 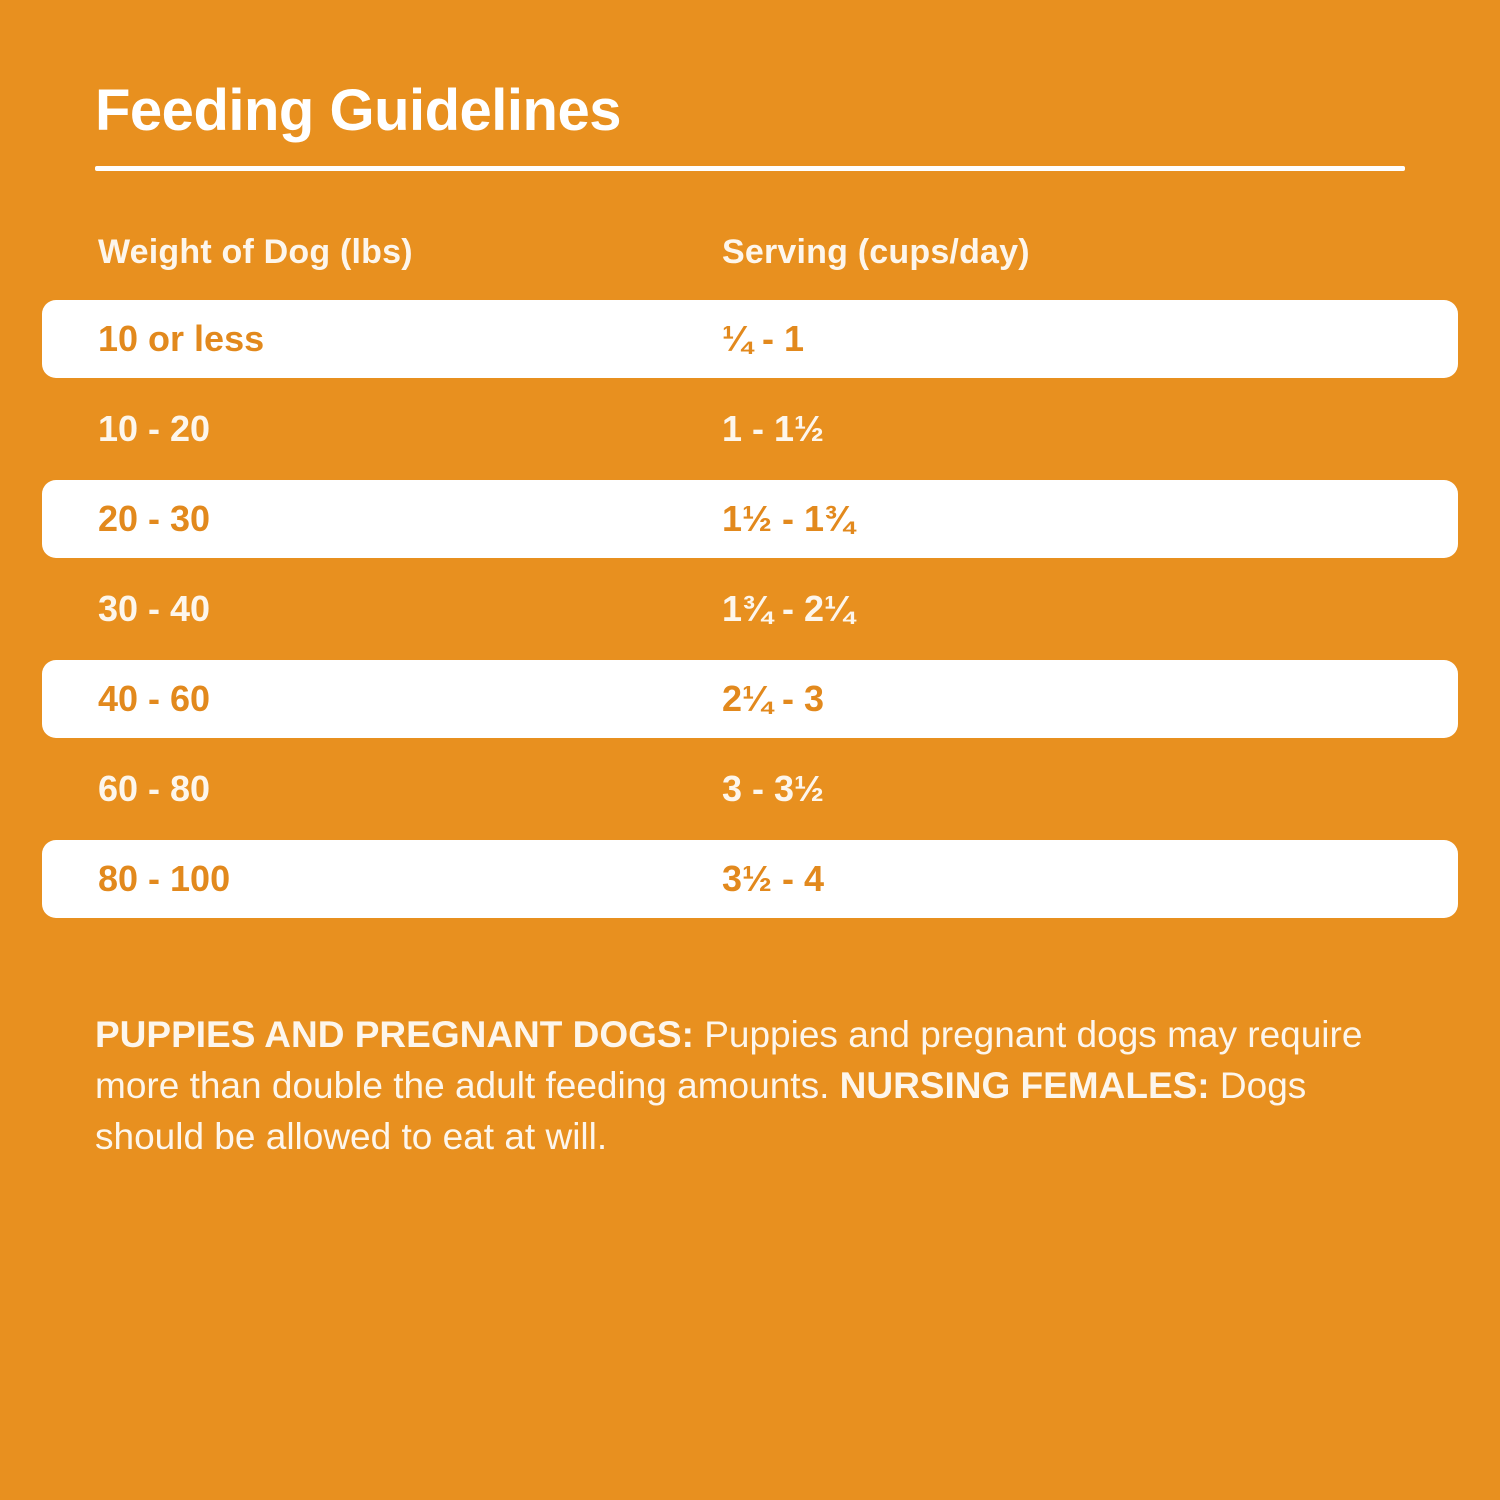 I want to click on cell-weight: 30 - 40, so click(x=154, y=608).